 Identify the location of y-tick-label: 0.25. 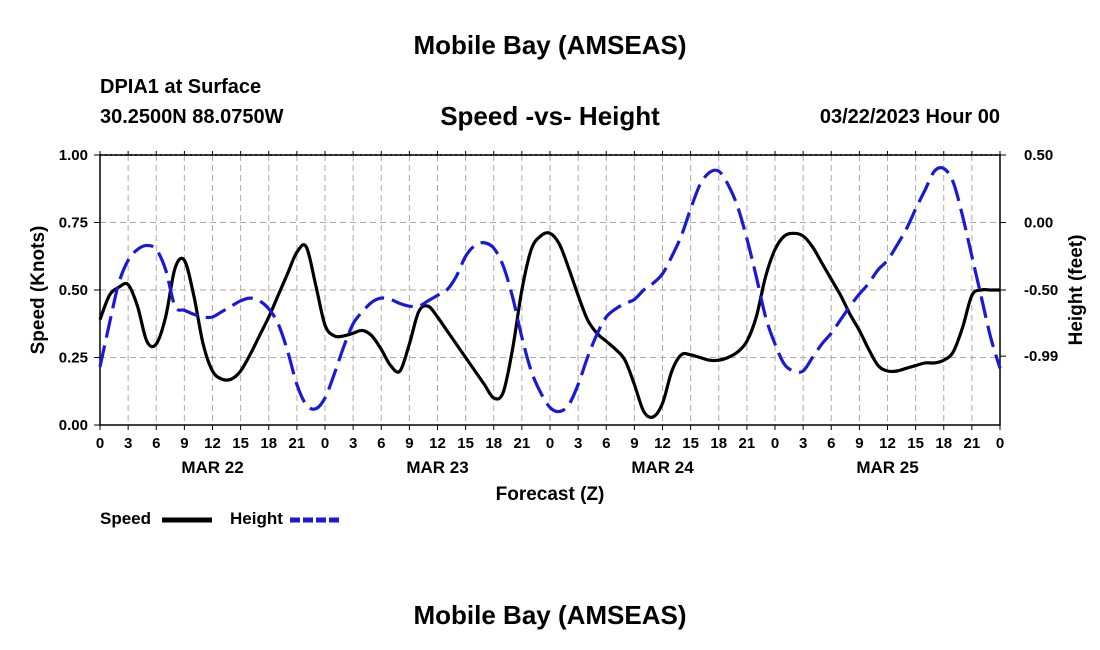
(73, 358).